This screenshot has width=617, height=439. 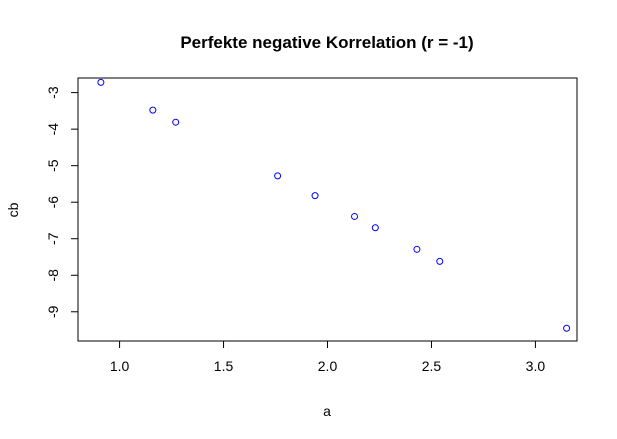 I want to click on y-tick-label: -3, so click(x=53, y=92).